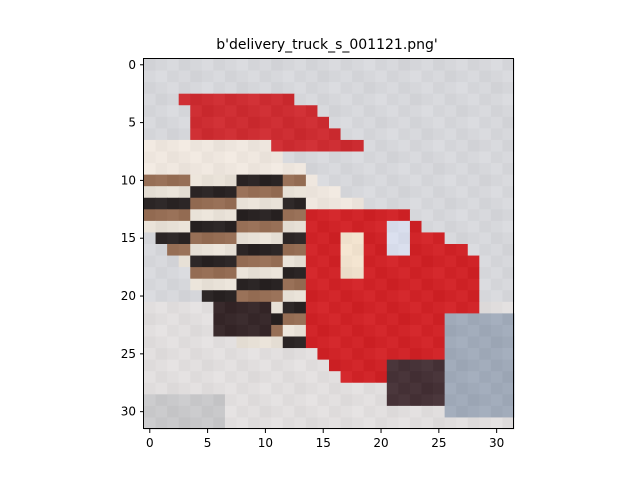  I want to click on x-tick-label: 30, so click(496, 443).